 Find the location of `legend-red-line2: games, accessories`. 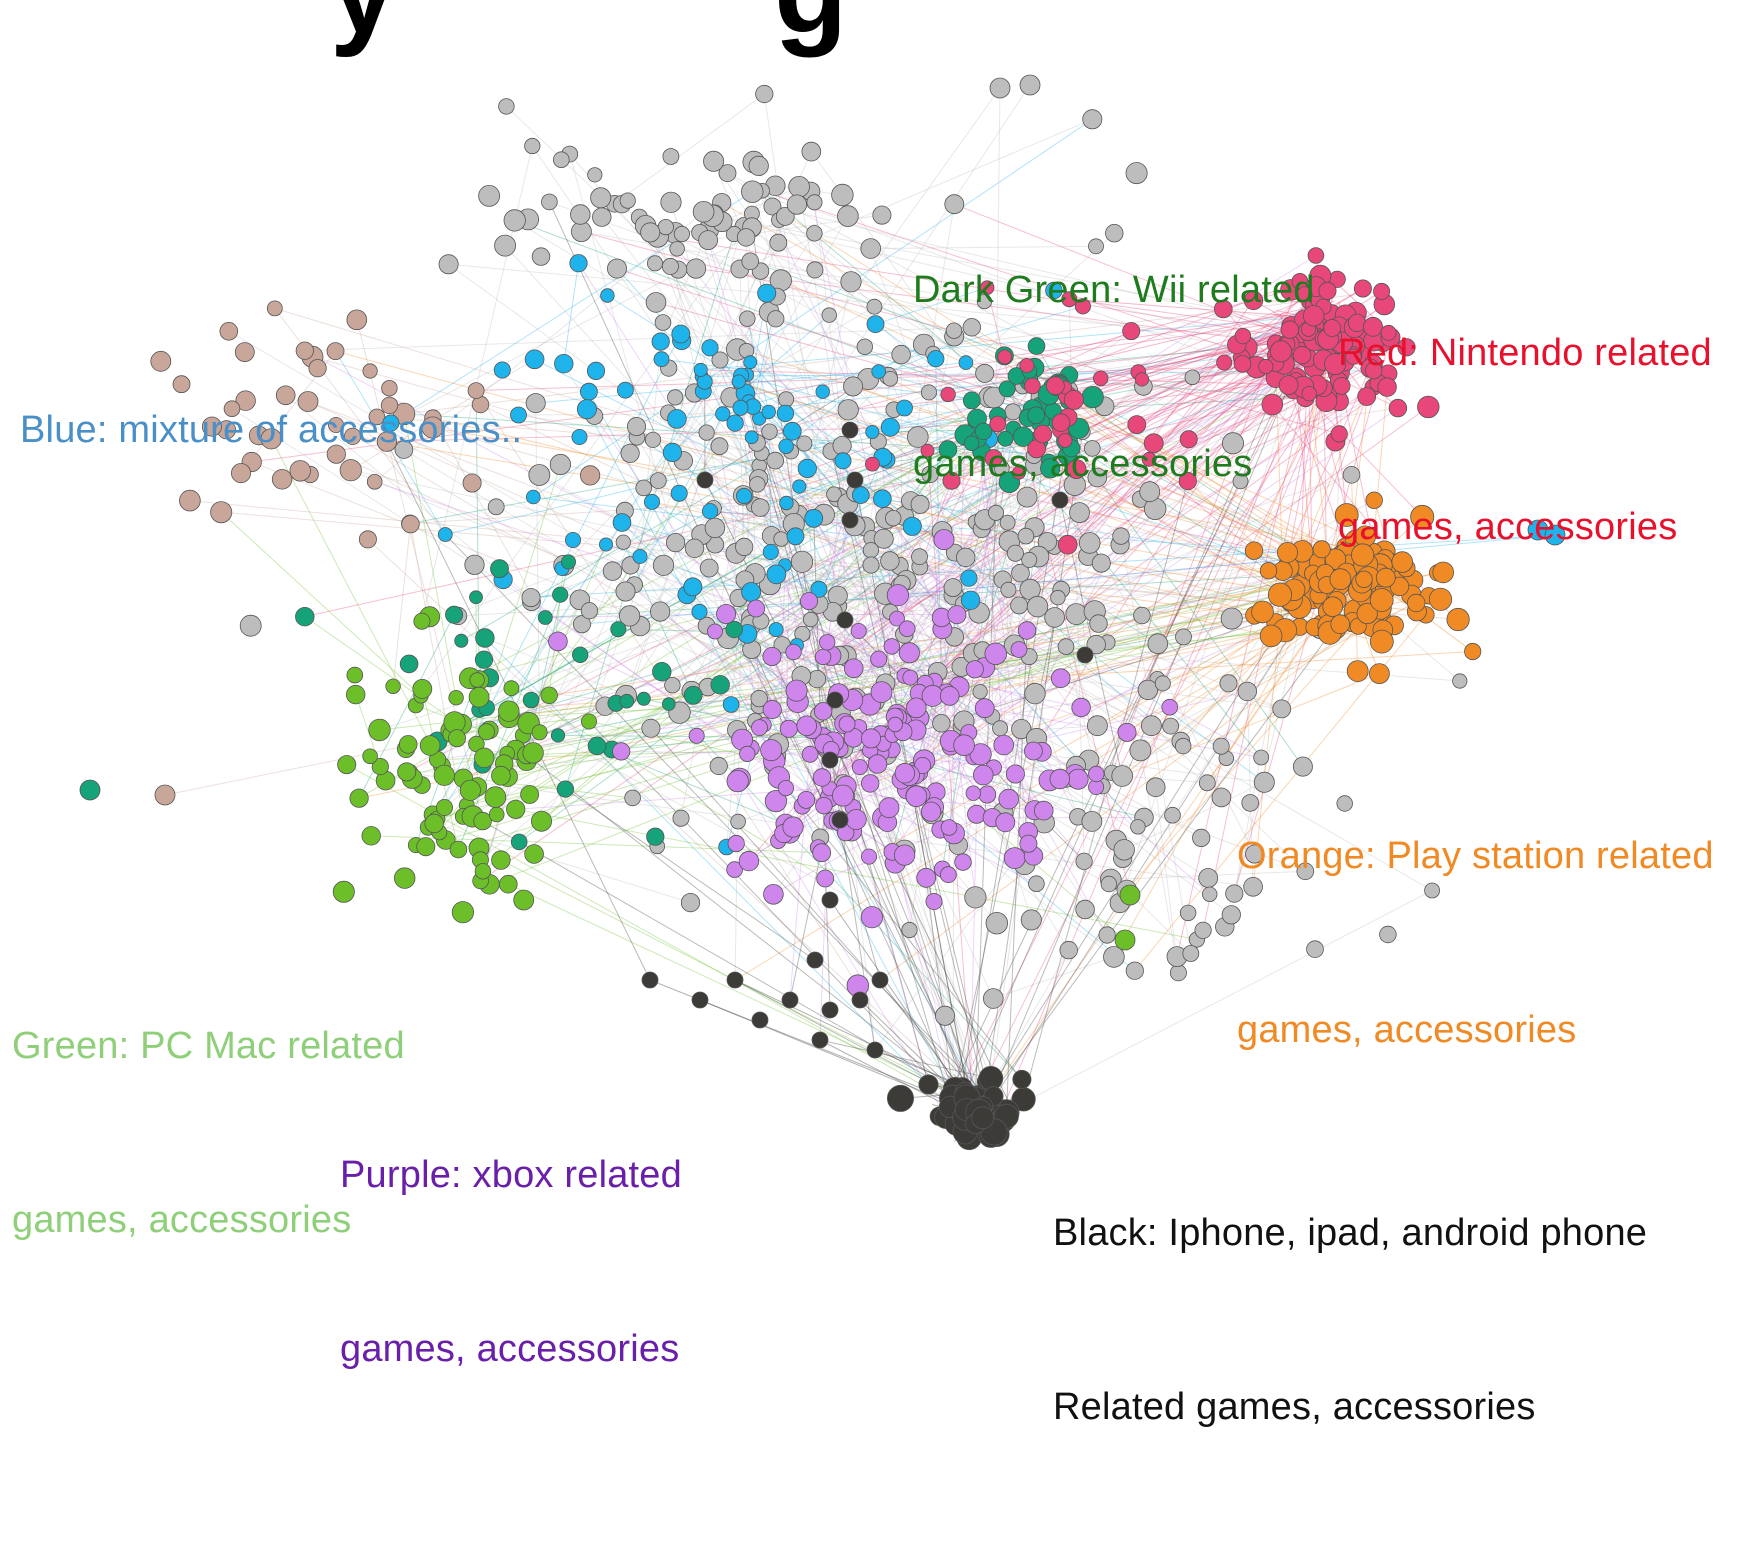

legend-red-line2: games, accessories is located at coordinates (1525, 527).